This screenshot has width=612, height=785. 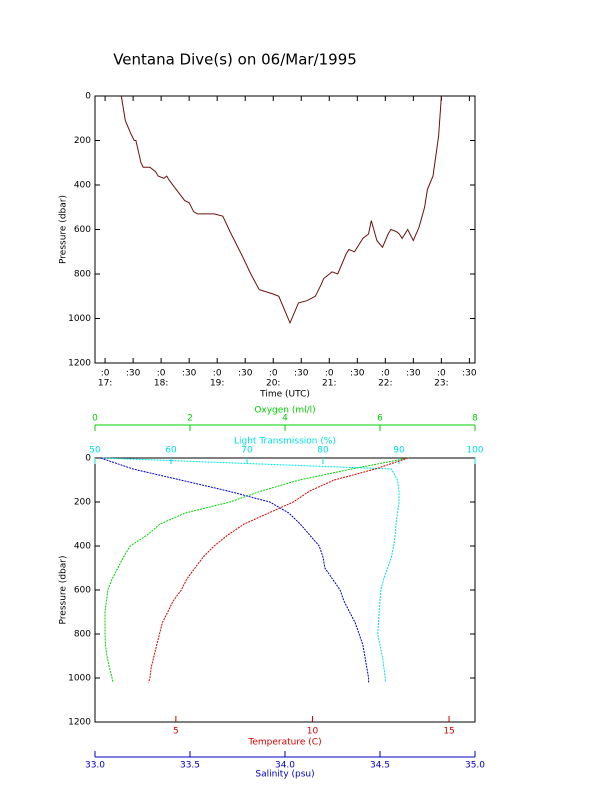 I want to click on x-hour-label: 22:, so click(x=385, y=384).